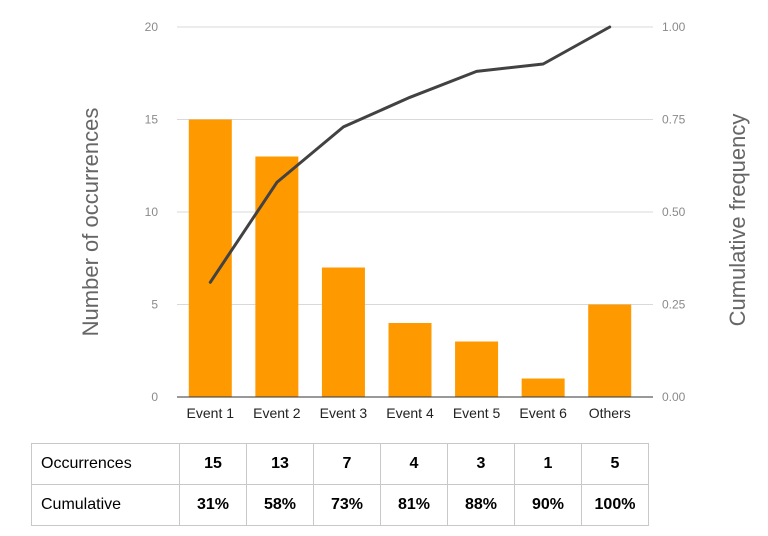 The image size is (768, 536). Describe the element at coordinates (154, 305) in the screenshot. I see `y-tick-label: 5` at that location.